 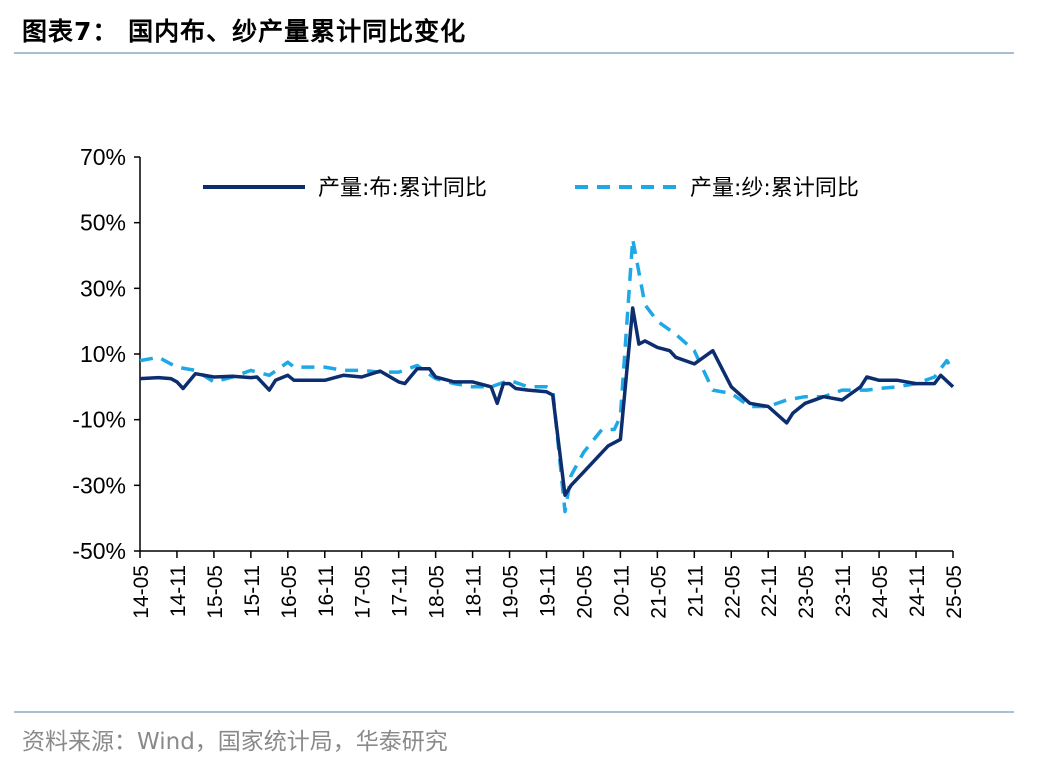 What do you see at coordinates (178, 591) in the screenshot?
I see `x-tick-label: 14-11` at bounding box center [178, 591].